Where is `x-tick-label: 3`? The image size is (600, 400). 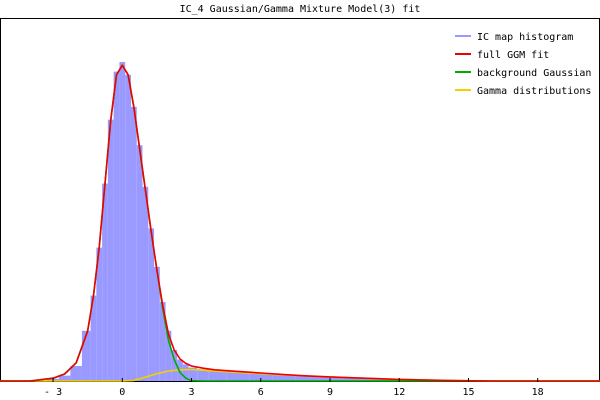 x-tick-label: 3 is located at coordinates (192, 392).